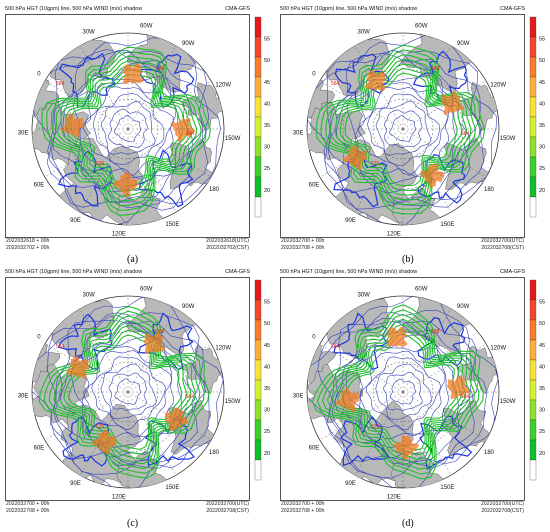 The height and width of the screenshot is (532, 550). I want to click on wind-jet-contour, so click(398, 392).